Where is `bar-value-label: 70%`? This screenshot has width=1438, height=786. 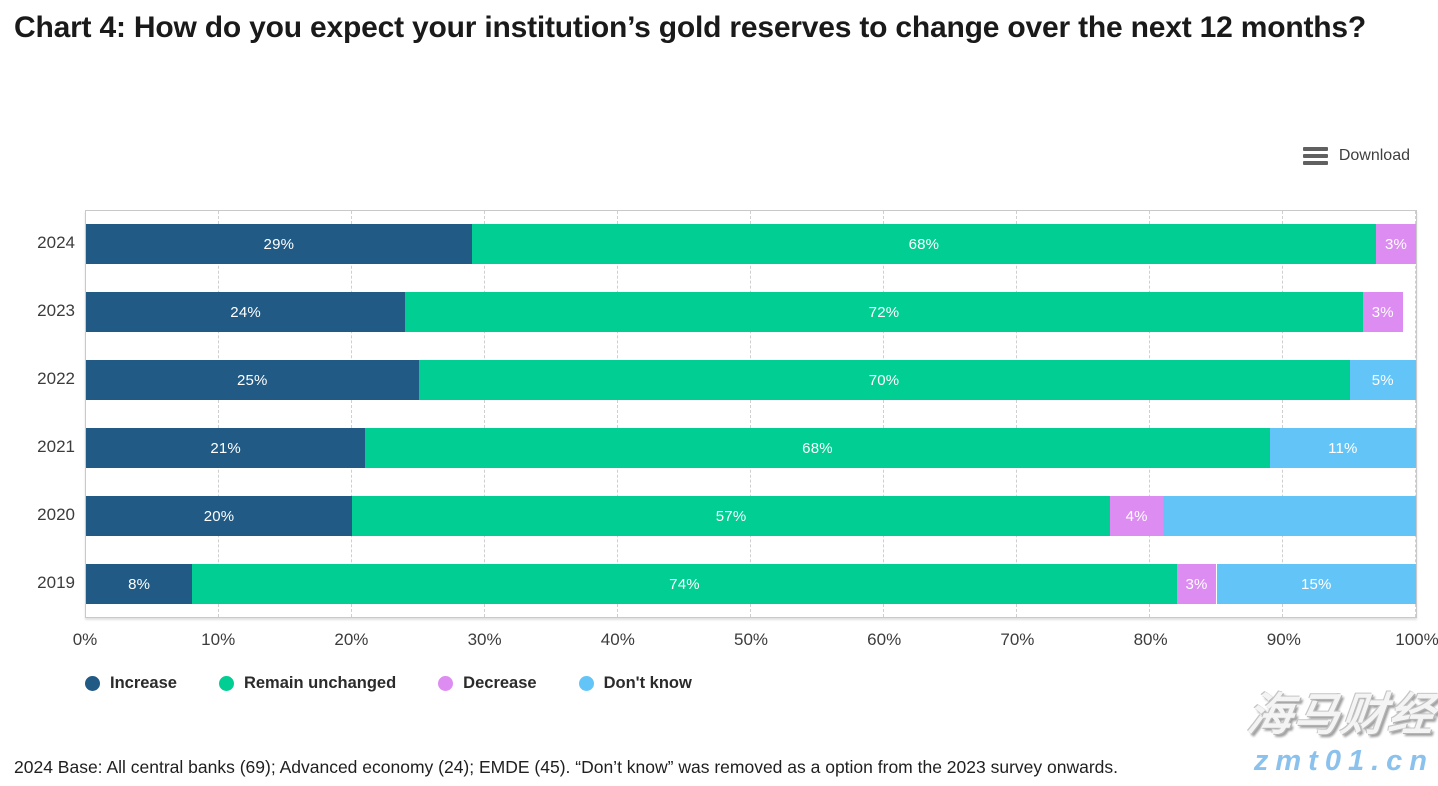
bar-value-label: 70% is located at coordinates (884, 380).